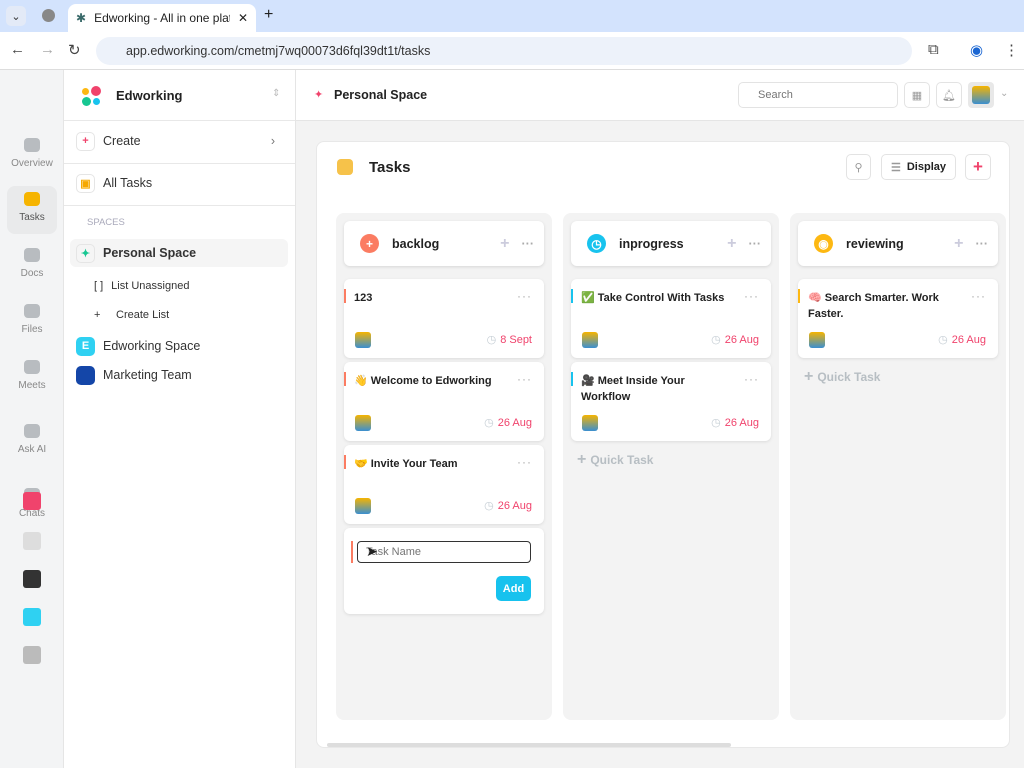 This screenshot has height=768, width=1024. What do you see at coordinates (181, 375) in the screenshot?
I see `sidebar-marketing-team: Marketing Team` at bounding box center [181, 375].